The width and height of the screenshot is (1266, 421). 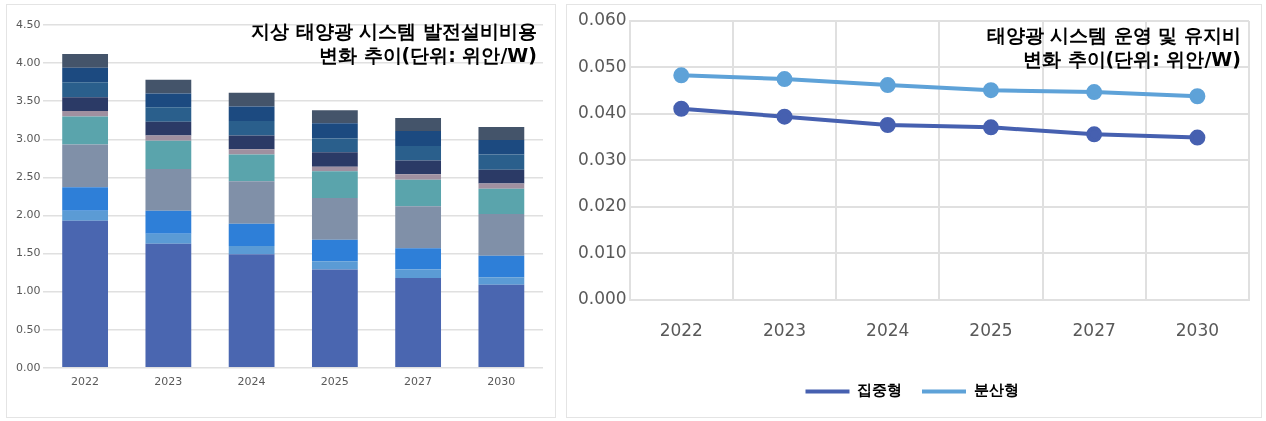 I want to click on y-tick-label: 4.50, so click(x=28, y=24).